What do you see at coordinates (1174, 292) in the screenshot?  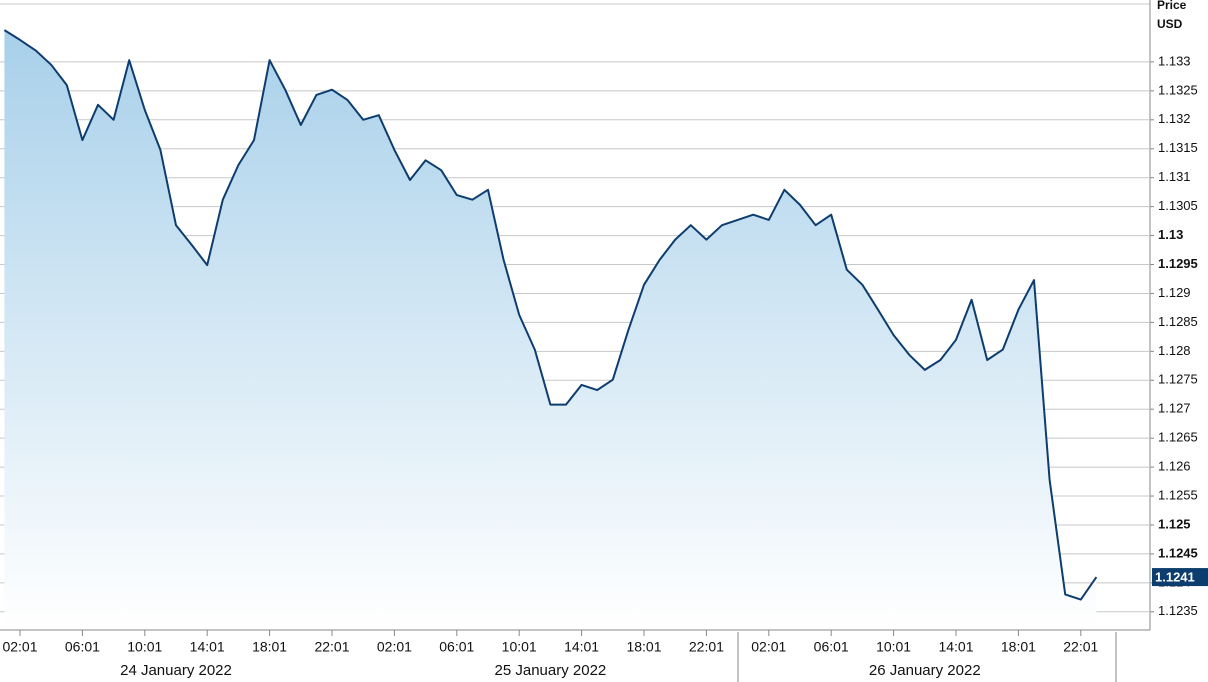 I see `y-tick-label: 1.129` at bounding box center [1174, 292].